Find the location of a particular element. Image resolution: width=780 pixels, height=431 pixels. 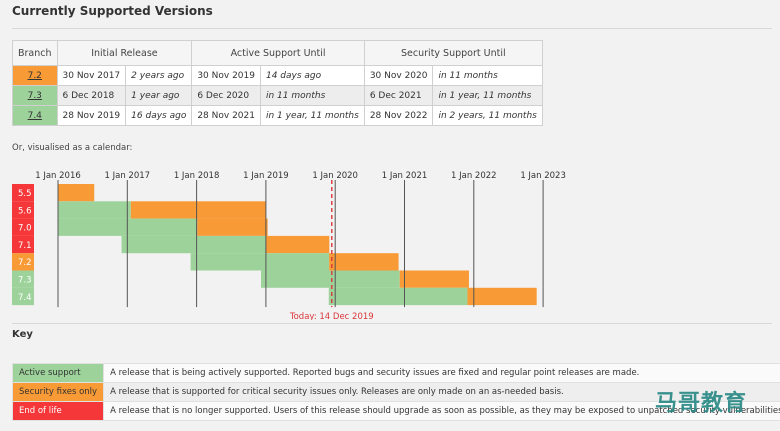

key-label-active: Active support is located at coordinates (58, 373).